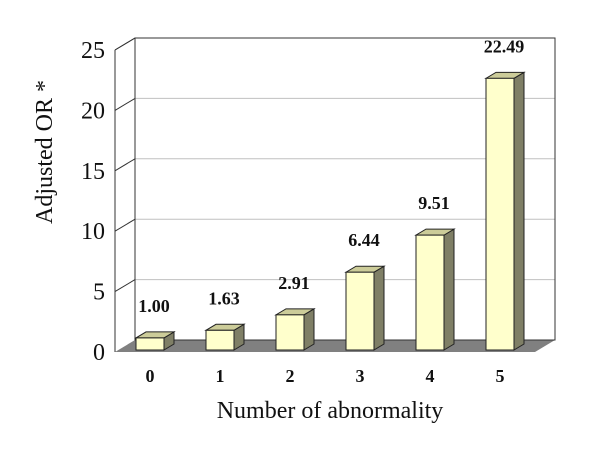 The width and height of the screenshot is (600, 459). I want to click on x-tick-label: 1, so click(220, 376).